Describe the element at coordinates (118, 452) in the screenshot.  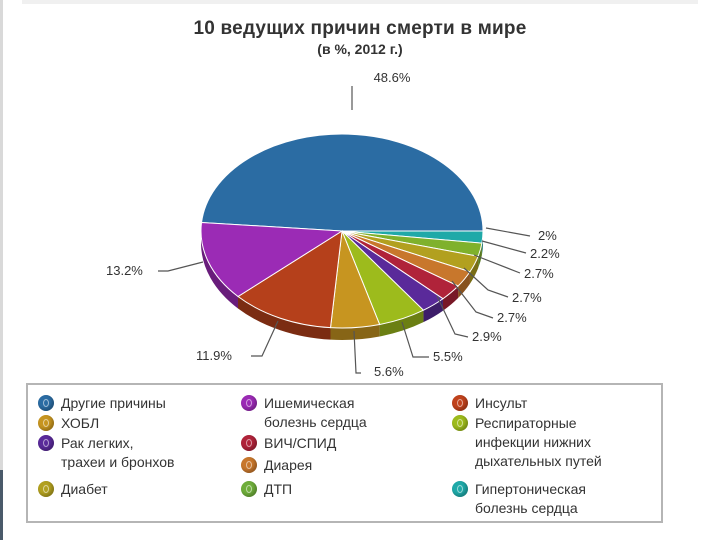
I see `legend-label: Рак легких, трахеи и бронхов` at that location.